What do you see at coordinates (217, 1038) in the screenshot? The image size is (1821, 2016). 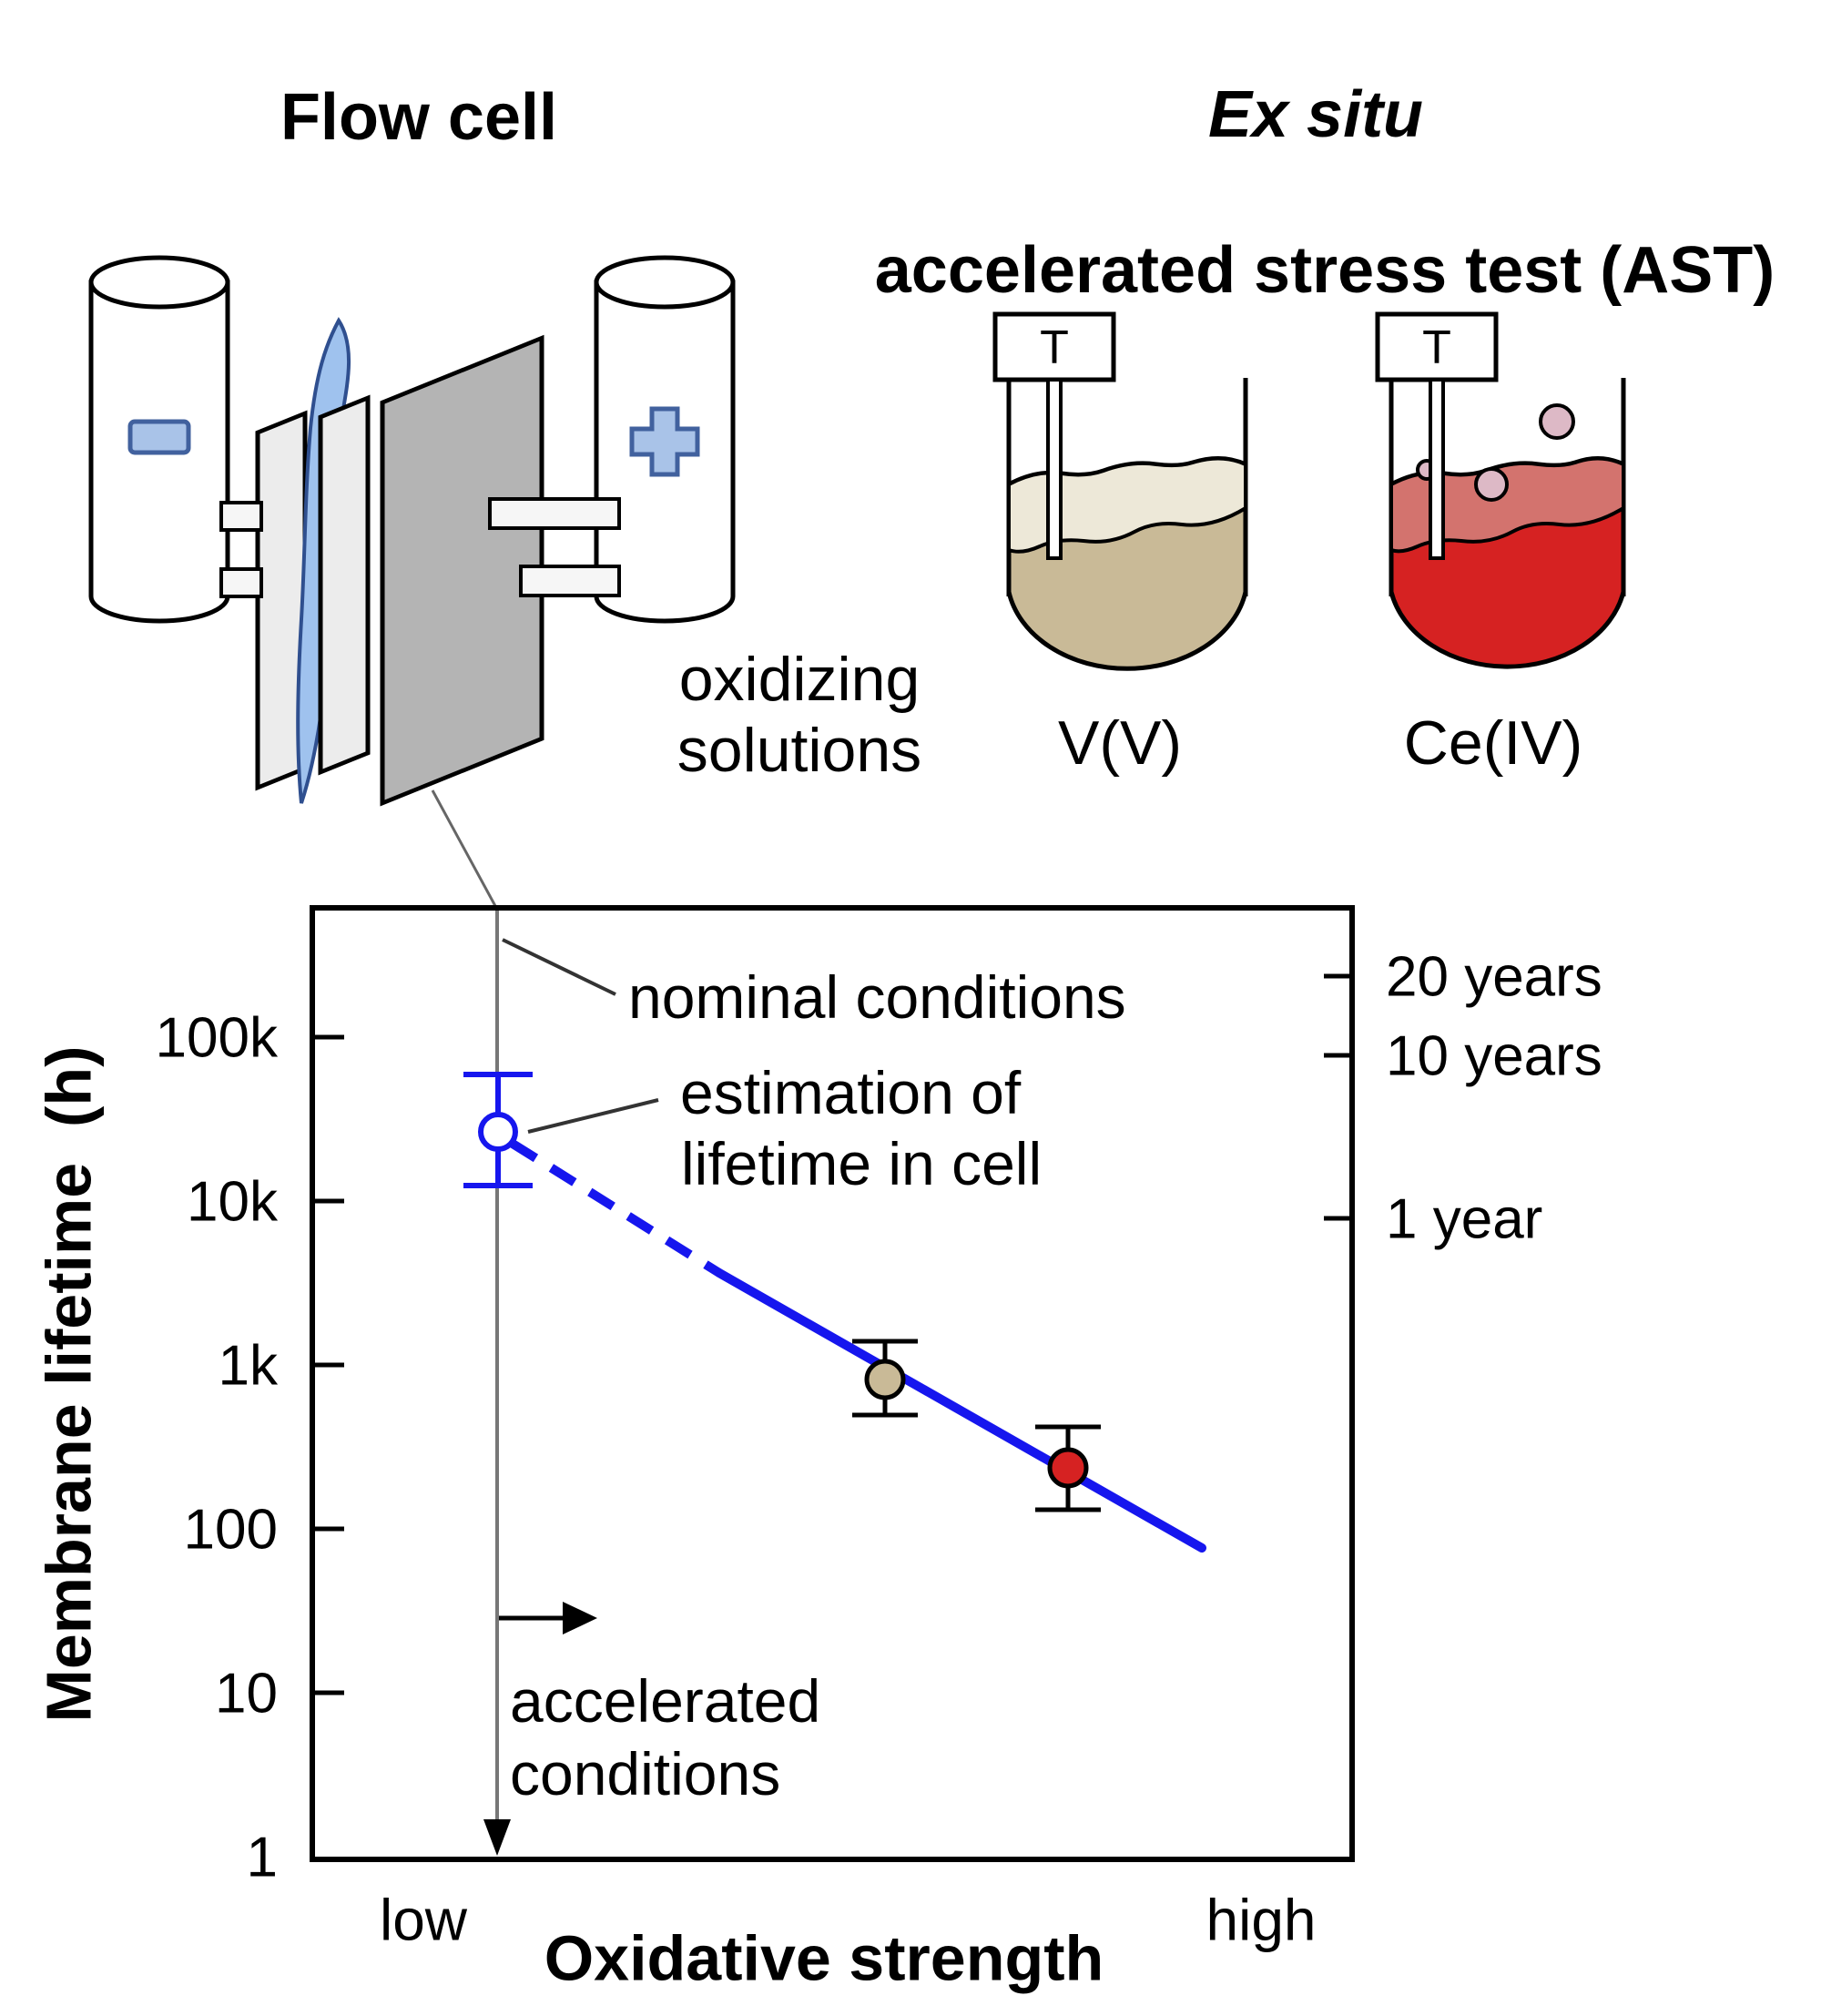 I see `ytick-100k: 100k` at bounding box center [217, 1038].